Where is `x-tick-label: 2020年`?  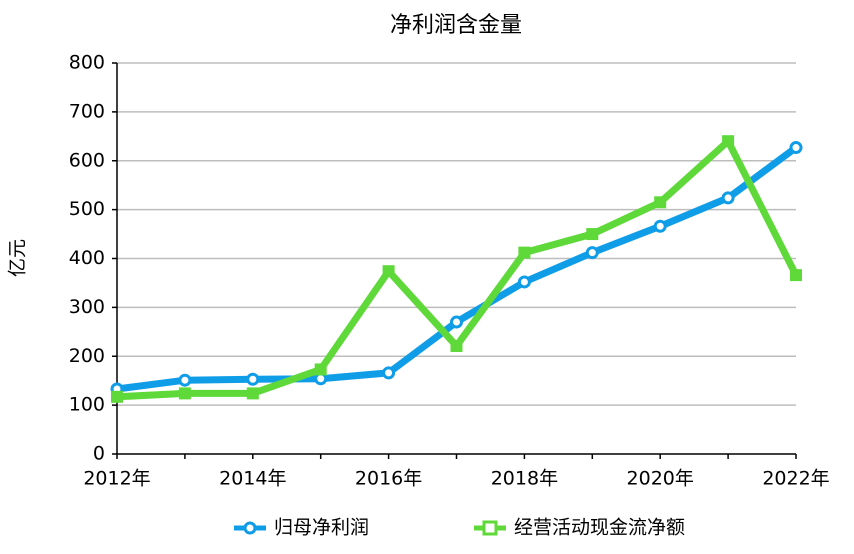
x-tick-label: 2020年 is located at coordinates (660, 479).